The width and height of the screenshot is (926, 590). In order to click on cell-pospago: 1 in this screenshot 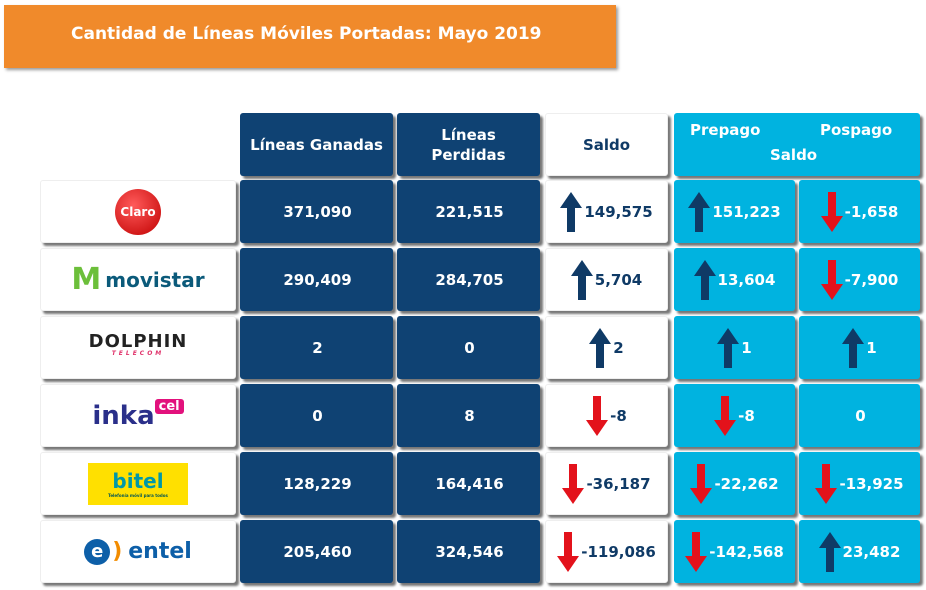, I will do `click(859, 347)`.